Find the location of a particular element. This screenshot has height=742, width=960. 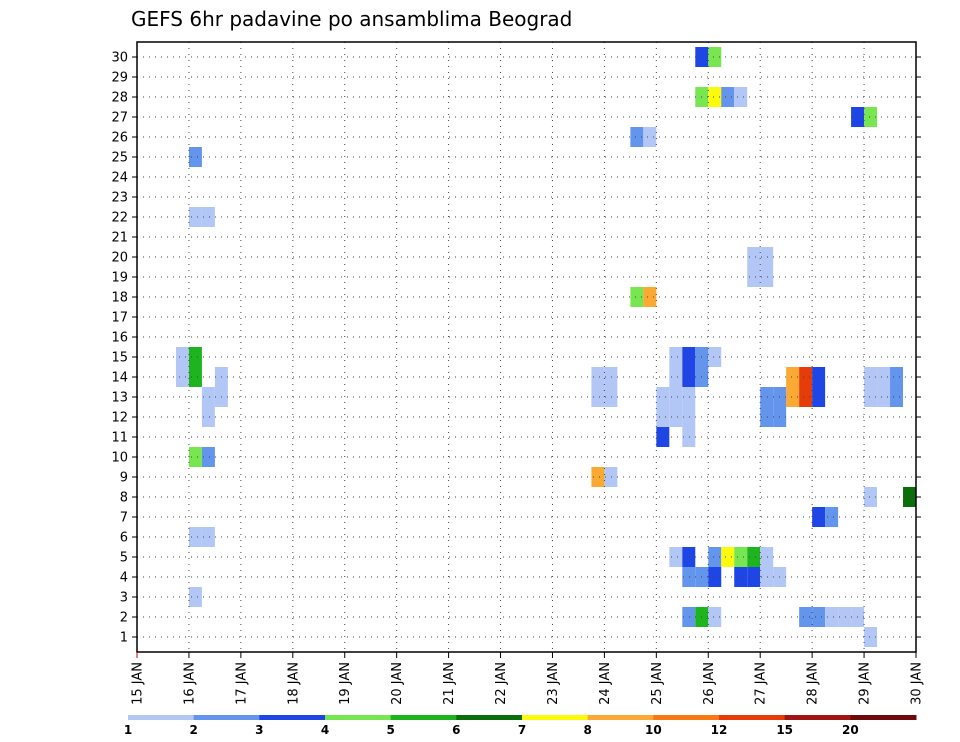

y-tick-label: 27 is located at coordinates (119, 118).